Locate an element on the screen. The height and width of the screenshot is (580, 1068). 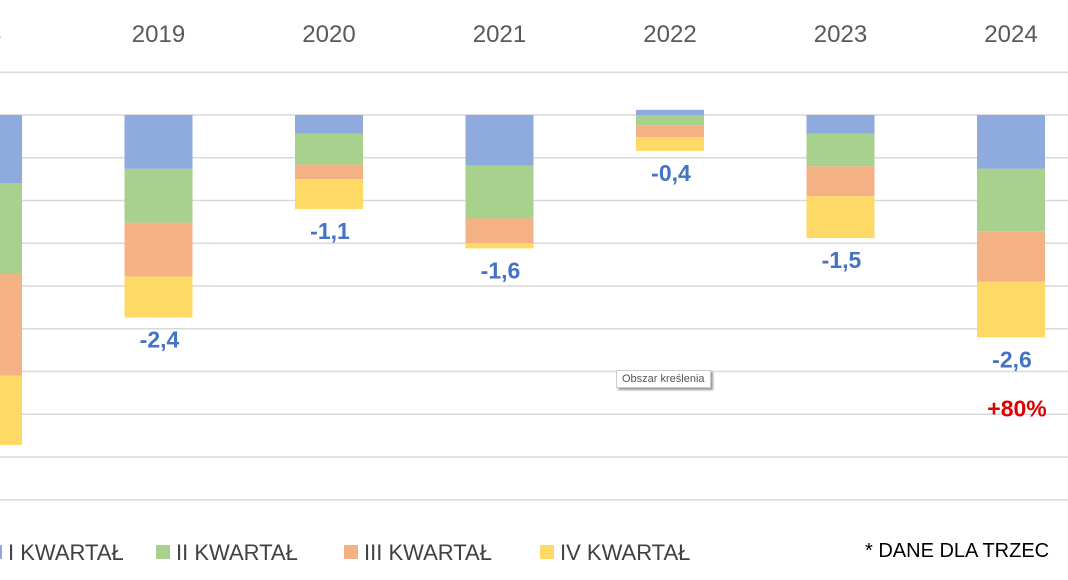
category-label: 2024 is located at coordinates (1010, 34).